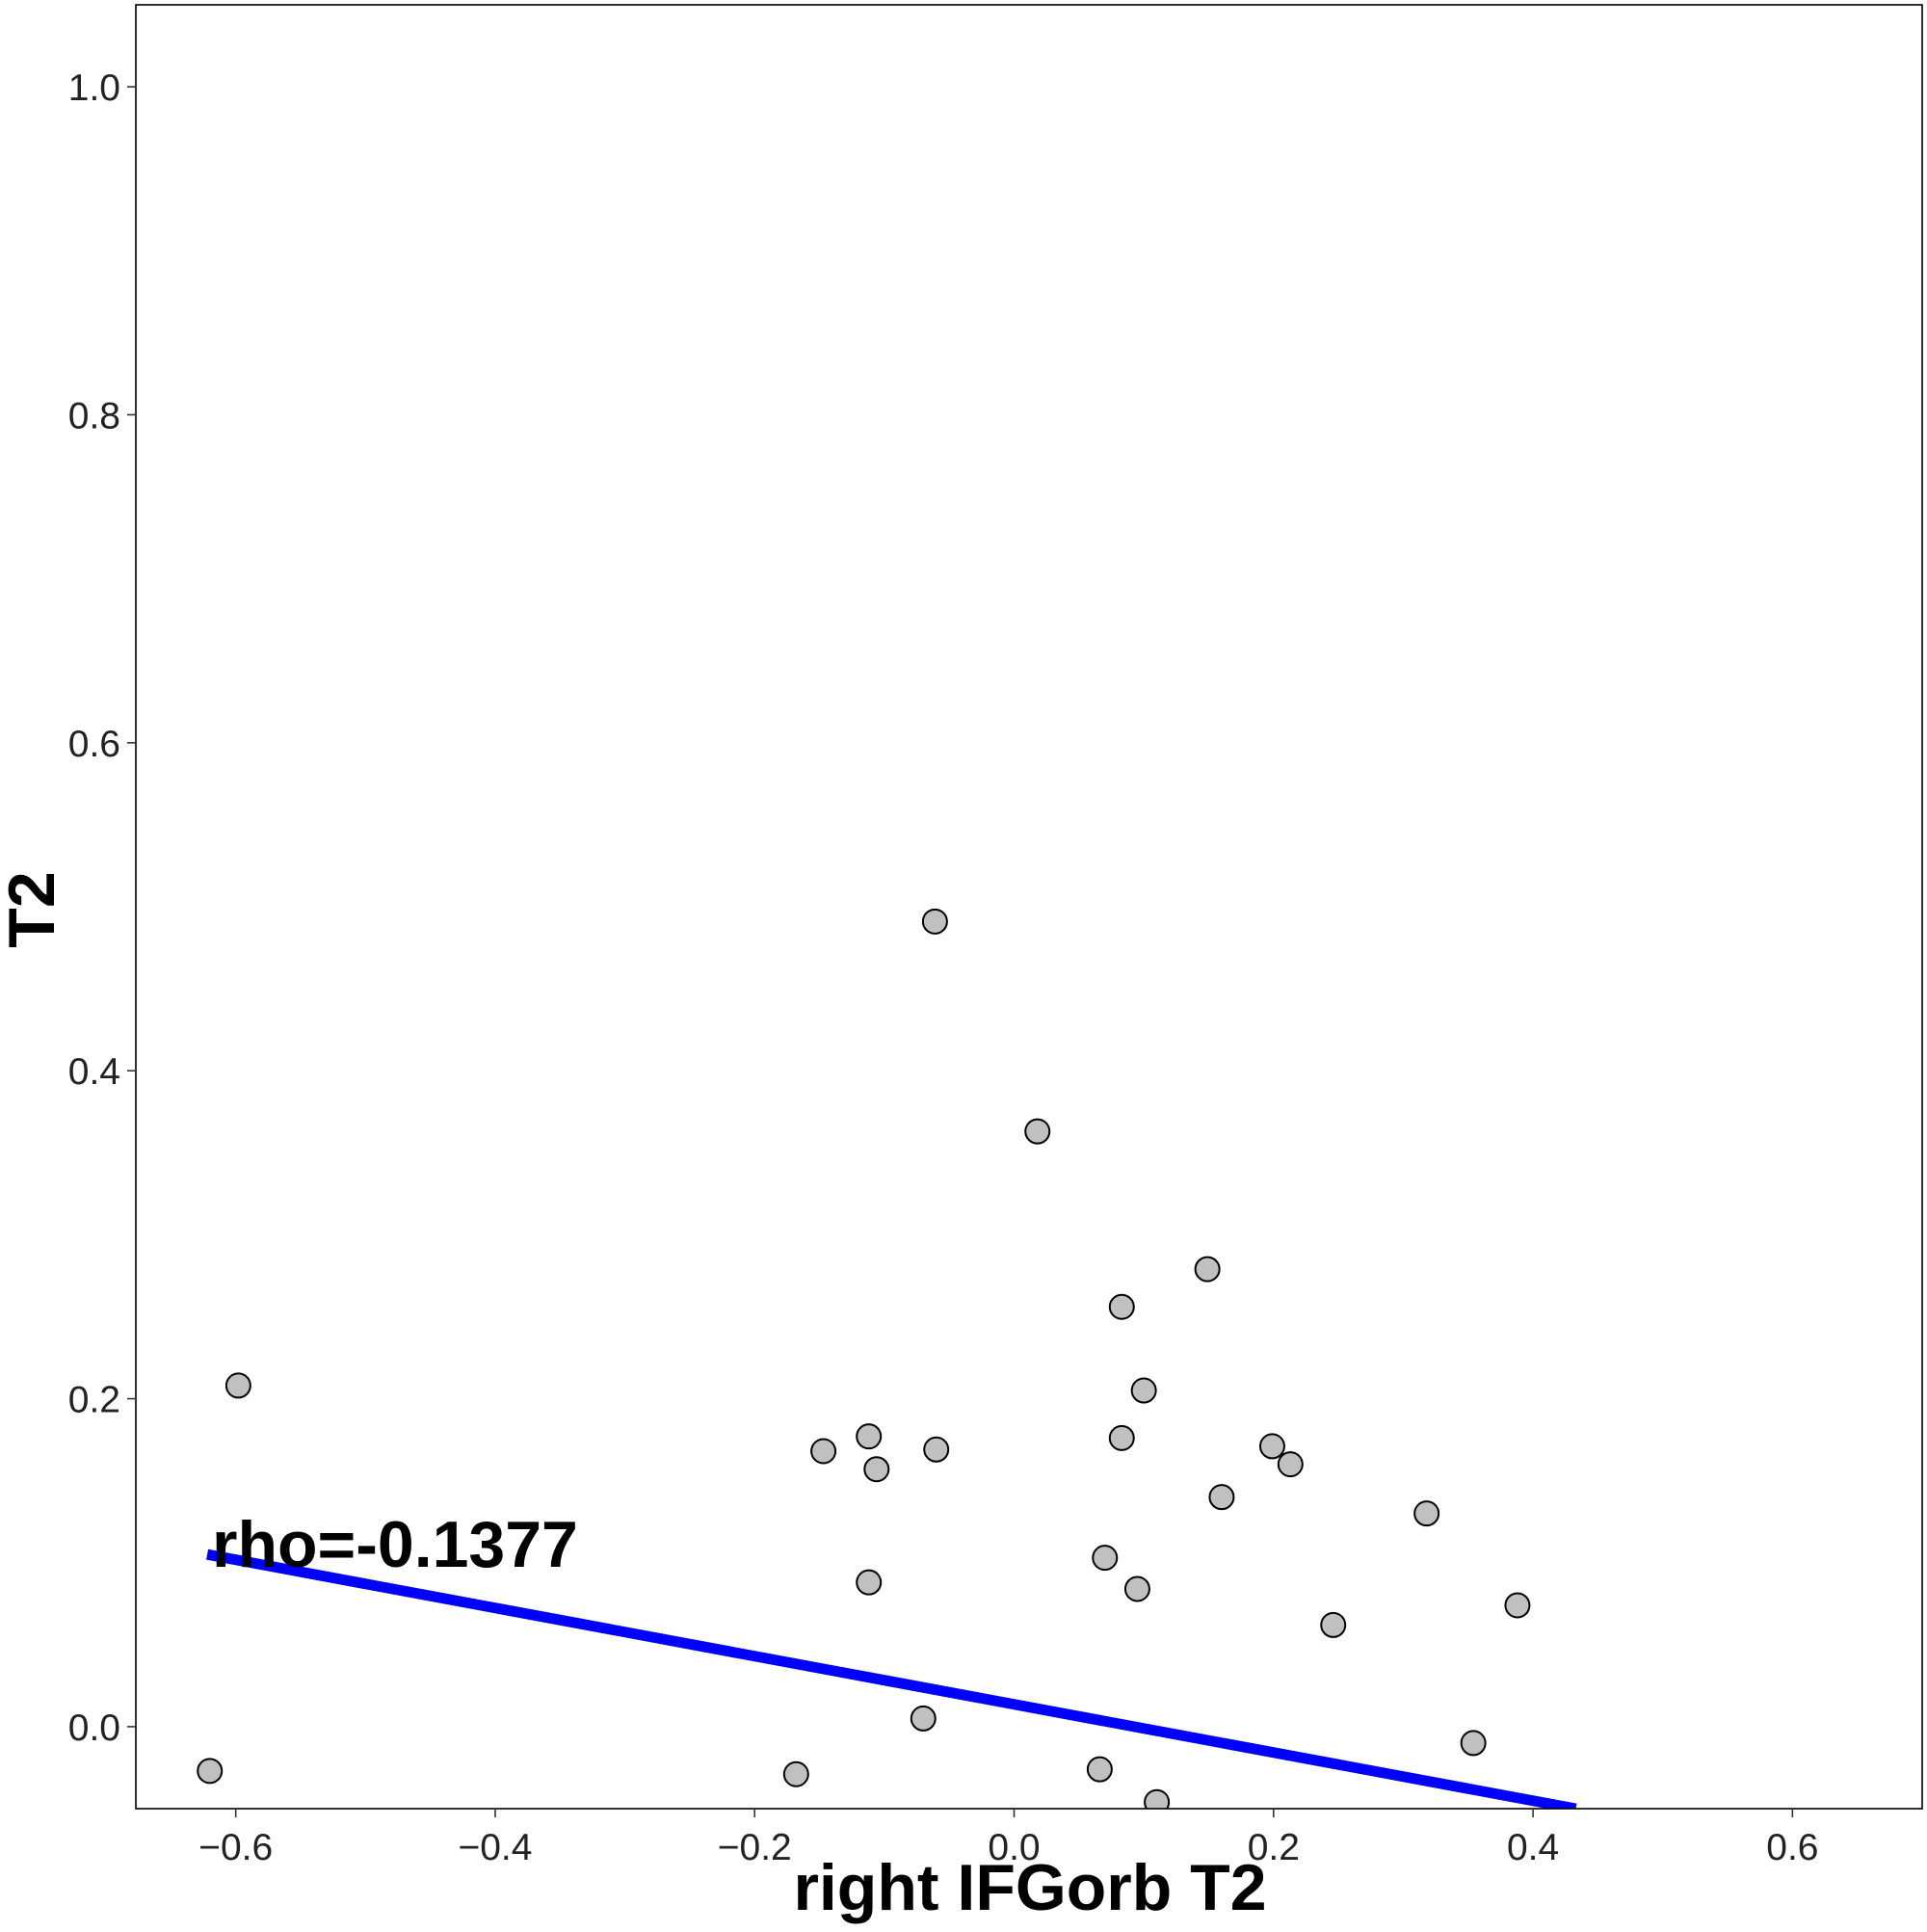 The image size is (1927, 1932). I want to click on x-axis: −0.6 −0.4 −0.2 0.0 0.2 0.4 0.6, so click(1008, 1838).